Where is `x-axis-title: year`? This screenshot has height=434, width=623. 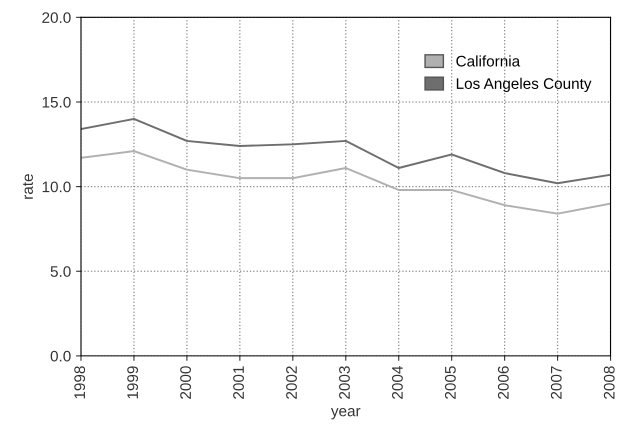
x-axis-title: year is located at coordinates (345, 414).